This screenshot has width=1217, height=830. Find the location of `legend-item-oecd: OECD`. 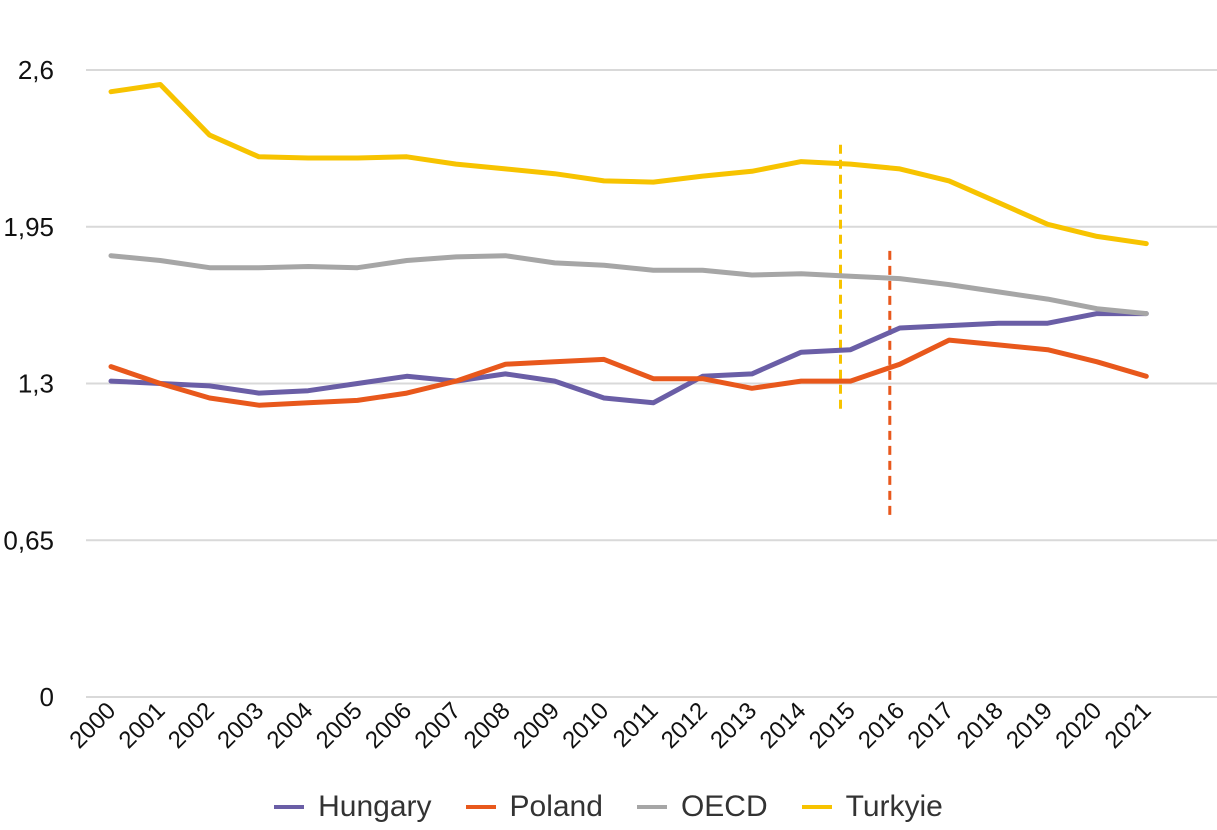

legend-item-oecd: OECD is located at coordinates (702, 807).